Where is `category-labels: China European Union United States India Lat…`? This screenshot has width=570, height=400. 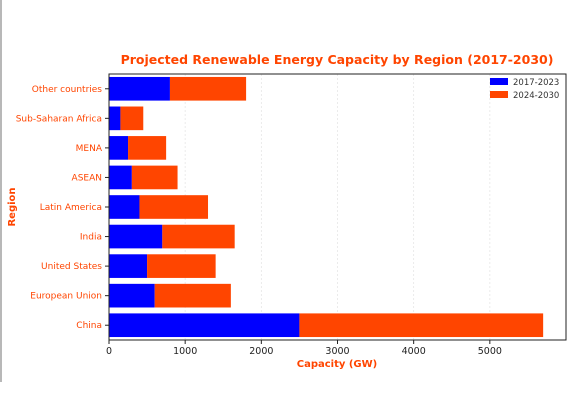
category-labels: China European Union United States India Lat… is located at coordinates (62, 208).